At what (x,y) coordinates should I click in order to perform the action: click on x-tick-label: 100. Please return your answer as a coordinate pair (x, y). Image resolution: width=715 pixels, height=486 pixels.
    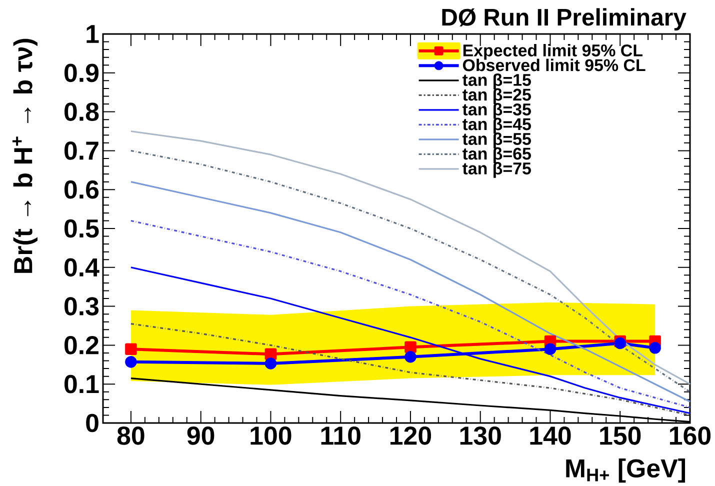
    Looking at the image, I should click on (271, 435).